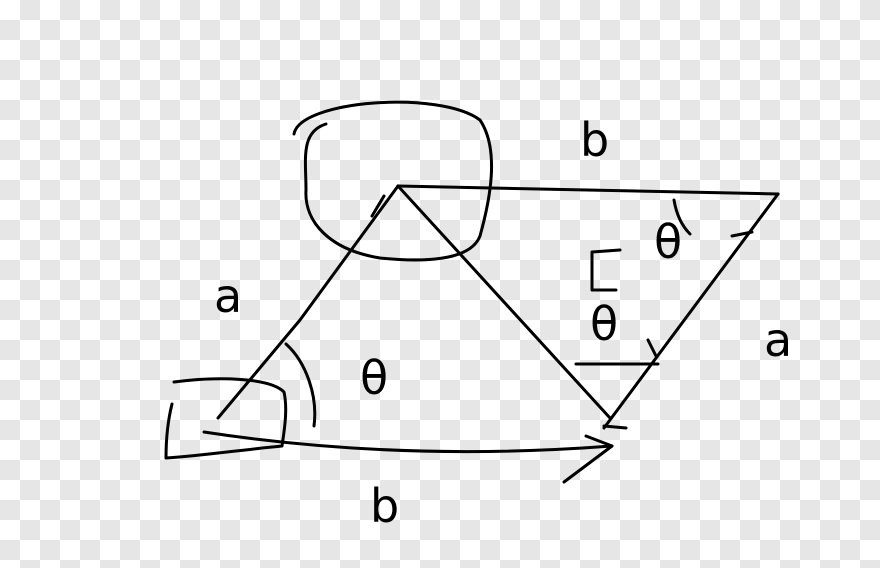 This screenshot has height=568, width=880. What do you see at coordinates (393, 181) in the screenshot?
I see `apex-circle` at bounding box center [393, 181].